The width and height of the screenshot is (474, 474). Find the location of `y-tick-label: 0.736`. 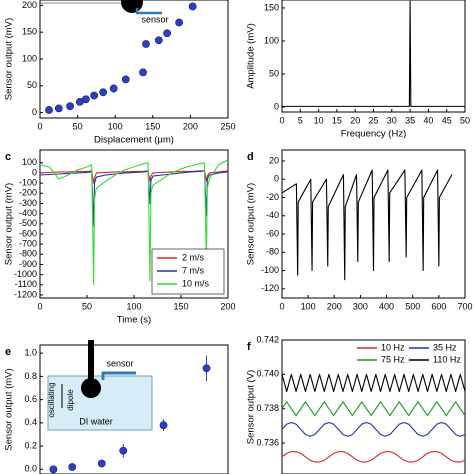

y-tick-label: 0.736 is located at coordinates (267, 442).